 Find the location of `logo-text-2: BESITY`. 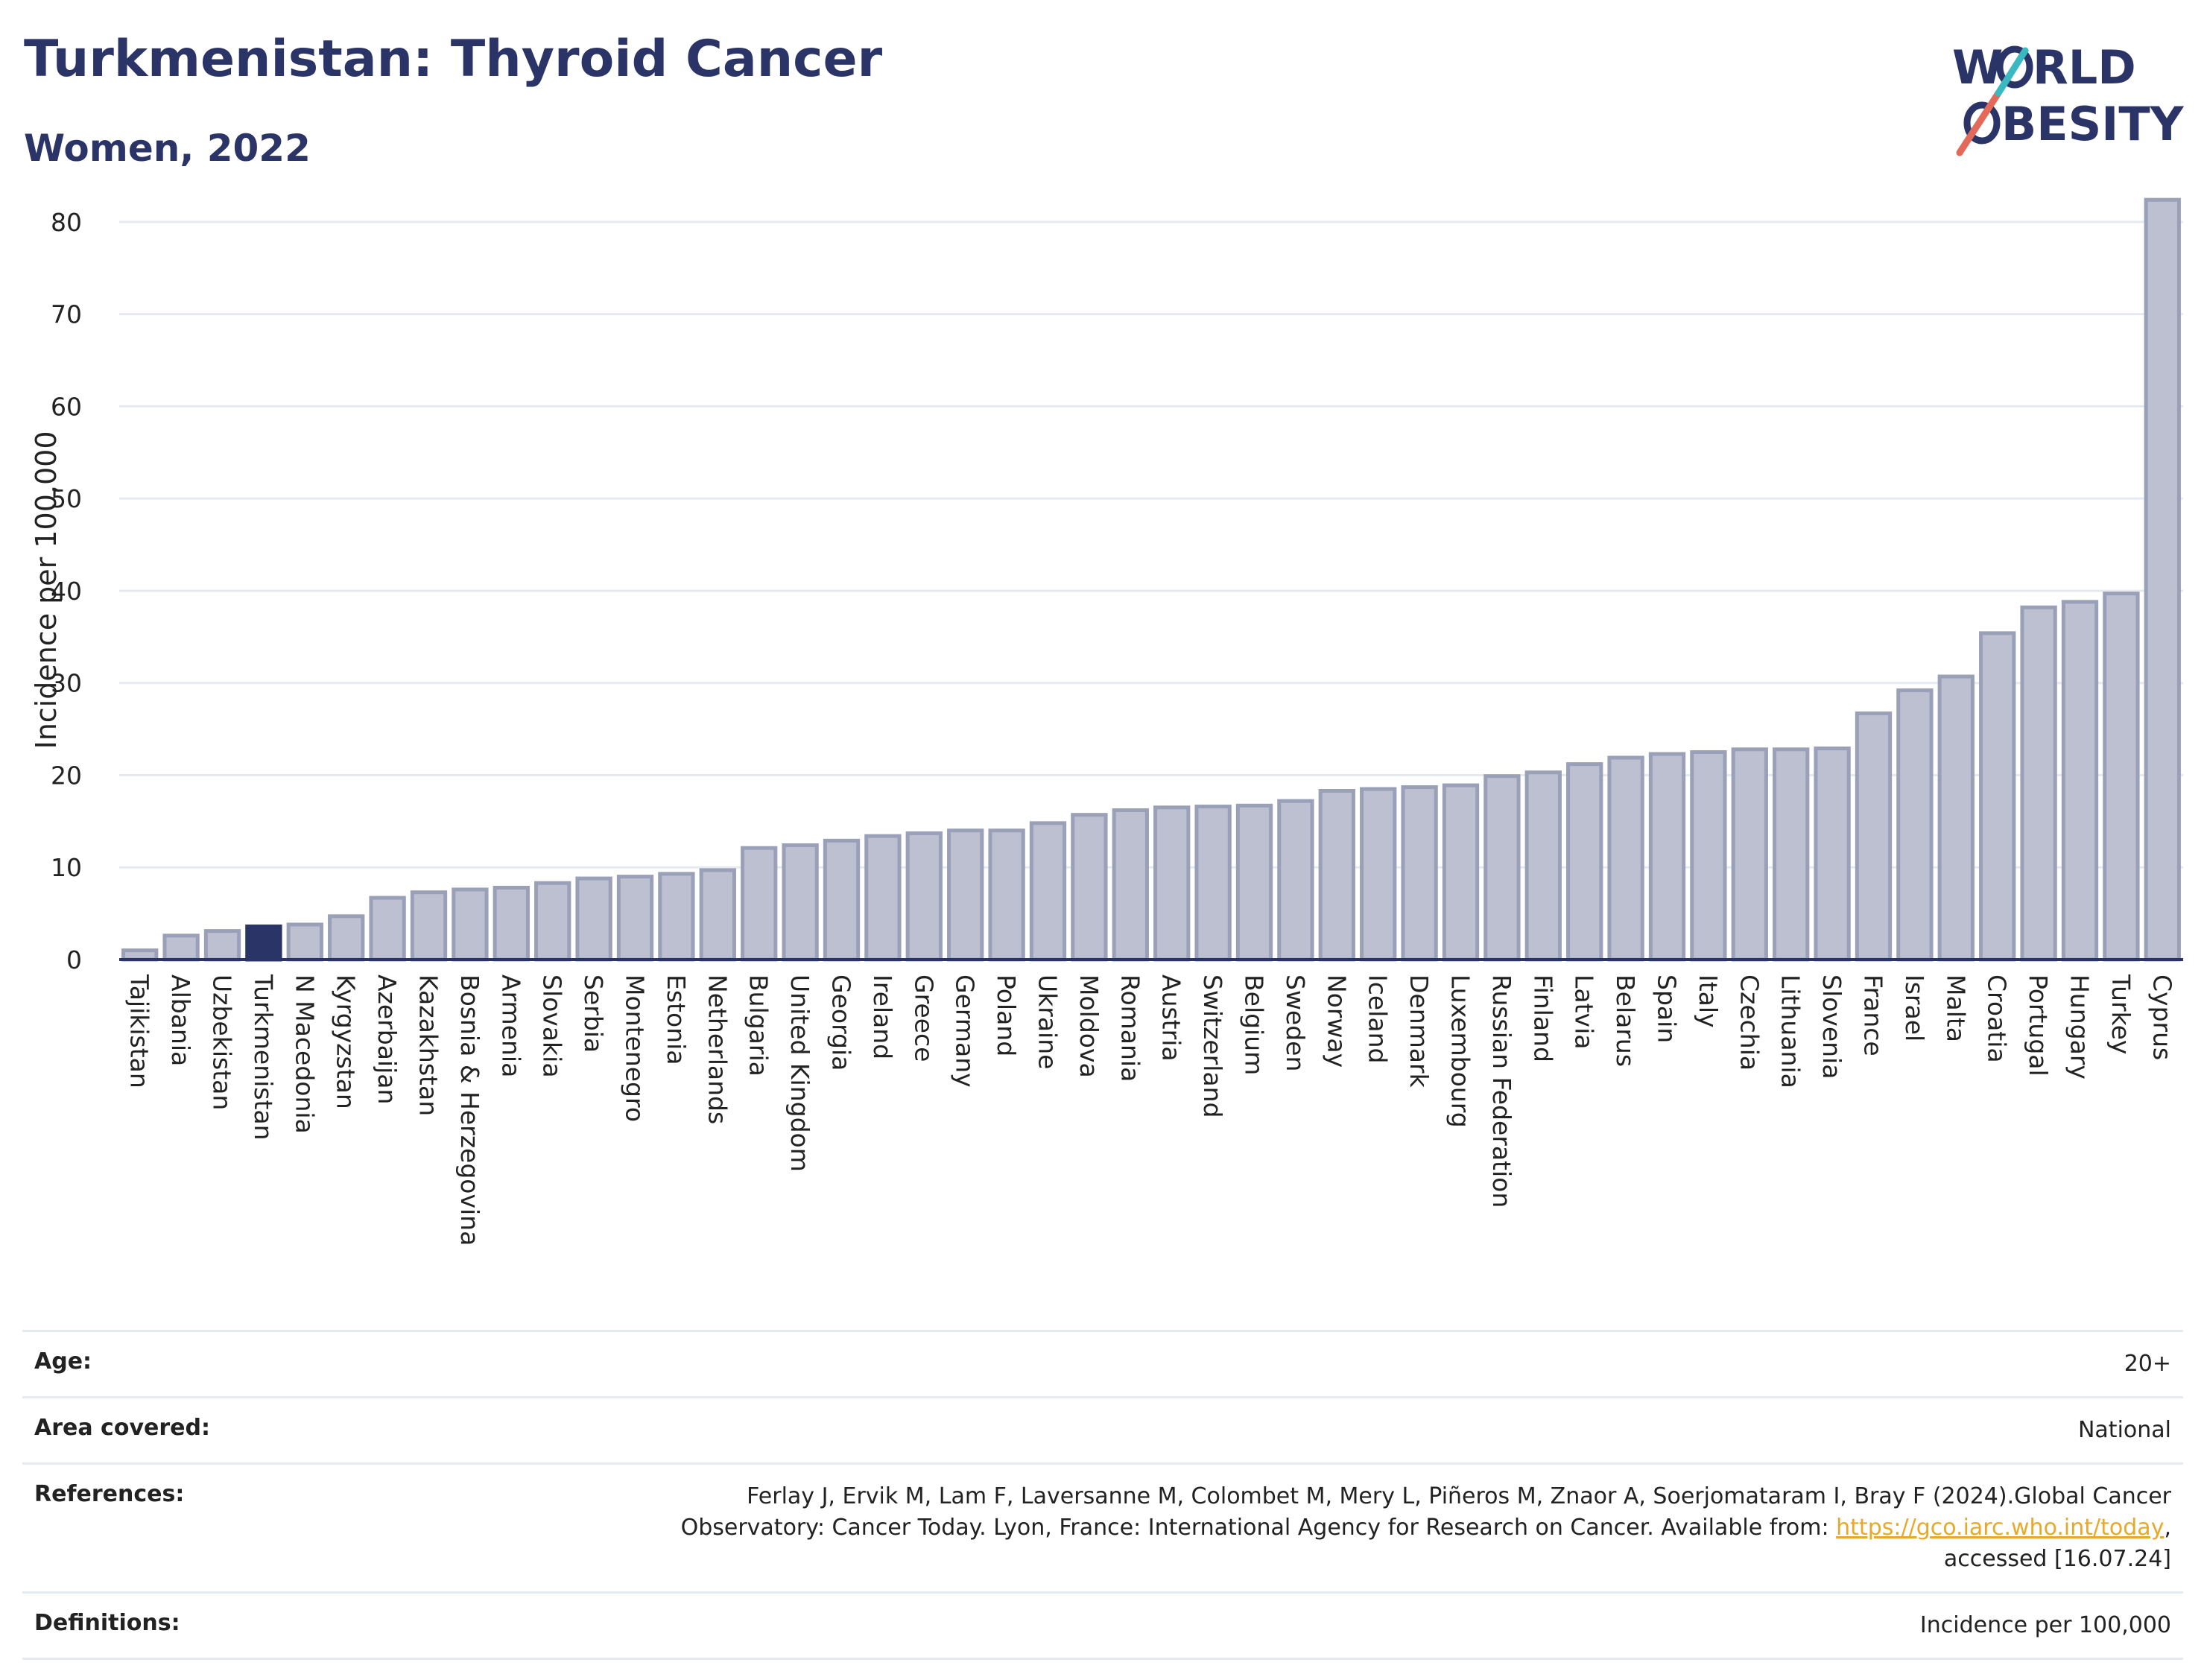

logo-text-2: BESITY is located at coordinates (2093, 124).